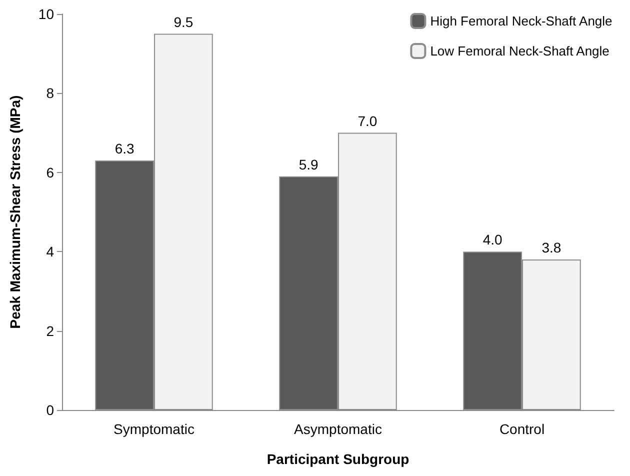 This screenshot has height=476, width=630. What do you see at coordinates (492, 240) in the screenshot?
I see `data-label: 4.0` at bounding box center [492, 240].